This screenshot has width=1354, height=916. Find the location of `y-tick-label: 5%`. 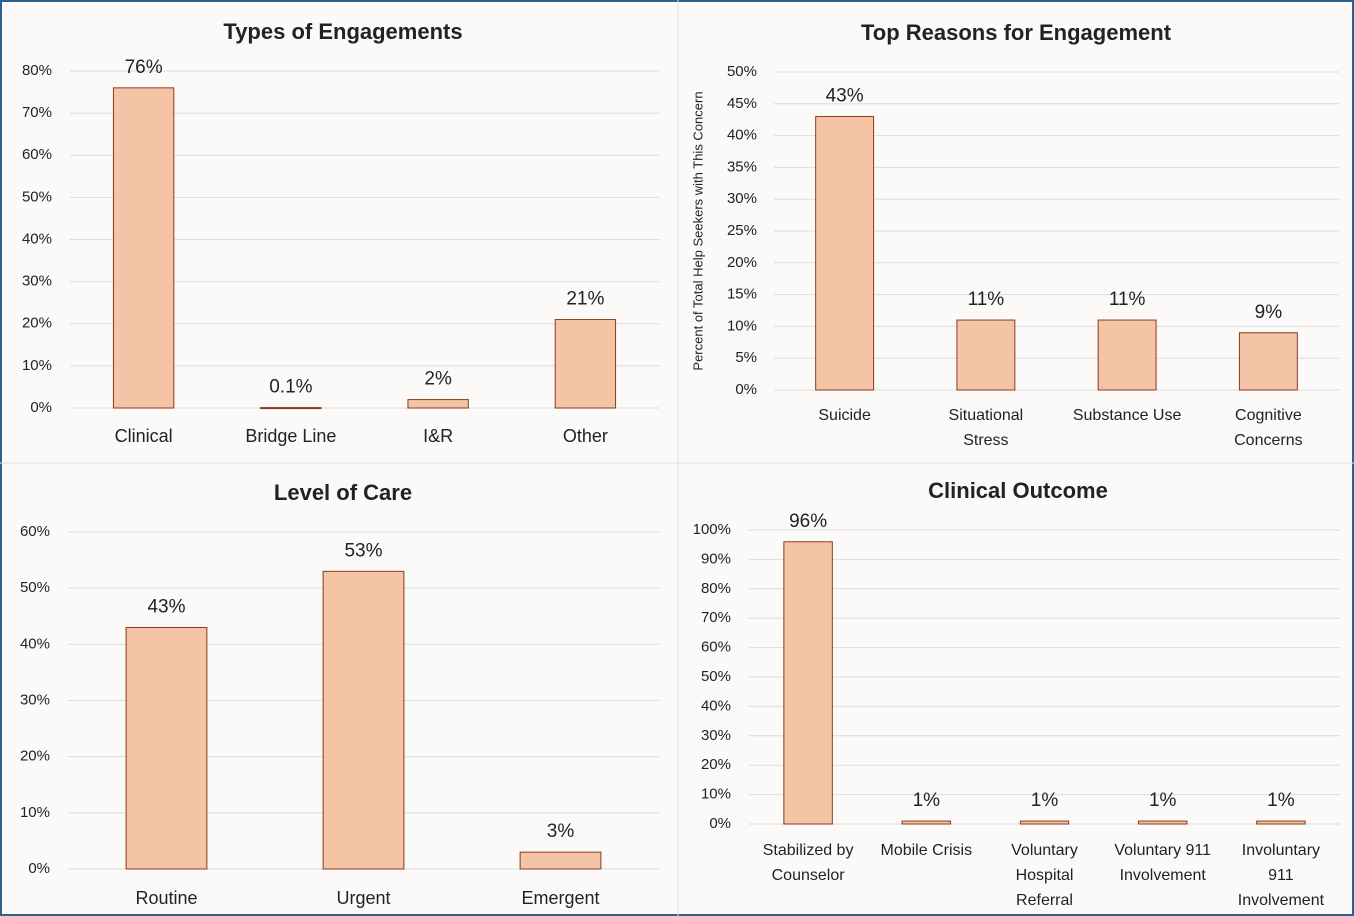

y-tick-label: 5% is located at coordinates (746, 357).